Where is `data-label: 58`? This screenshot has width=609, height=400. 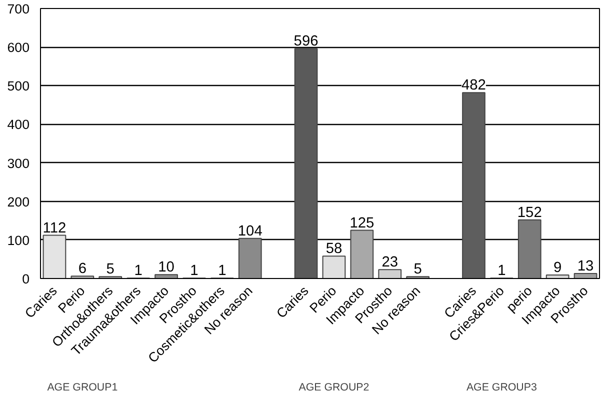 data-label: 58 is located at coordinates (334, 249).